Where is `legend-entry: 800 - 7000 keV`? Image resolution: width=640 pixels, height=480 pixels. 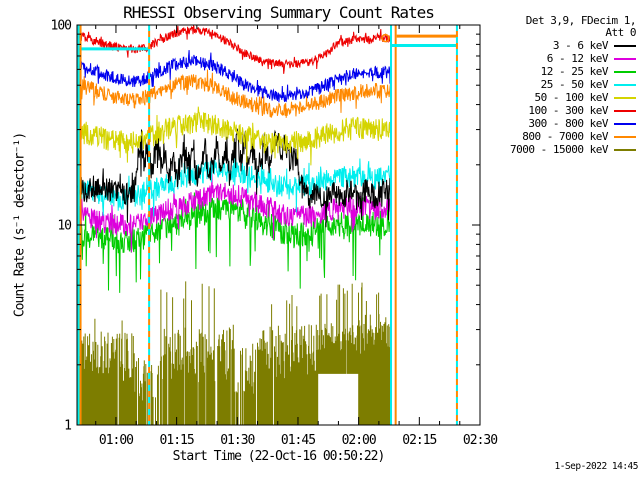 legend-entry: 800 - 7000 keV is located at coordinates (565, 136).